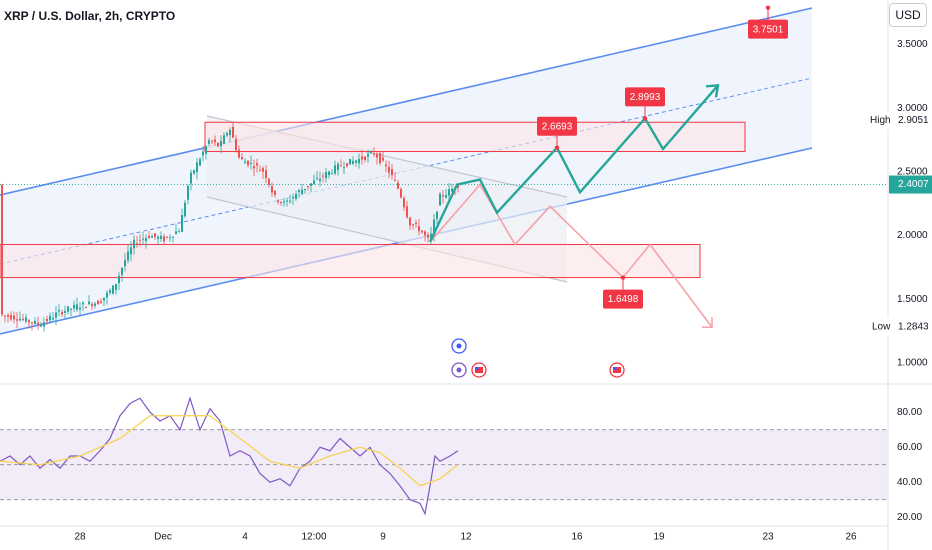 This screenshot has width=932, height=550. I want to click on high-value: 2.9051, so click(913, 120).